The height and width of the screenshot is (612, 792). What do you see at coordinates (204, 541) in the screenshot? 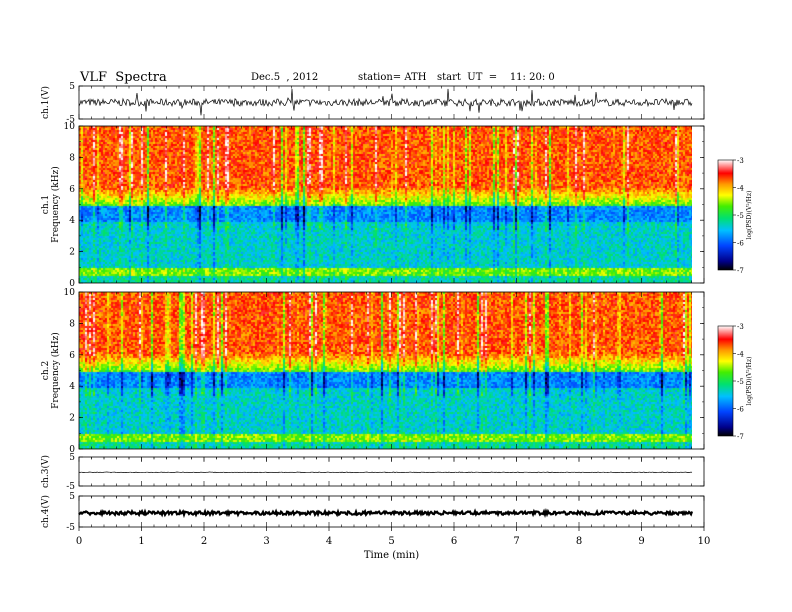
I see `x-tick-label: 2` at bounding box center [204, 541].